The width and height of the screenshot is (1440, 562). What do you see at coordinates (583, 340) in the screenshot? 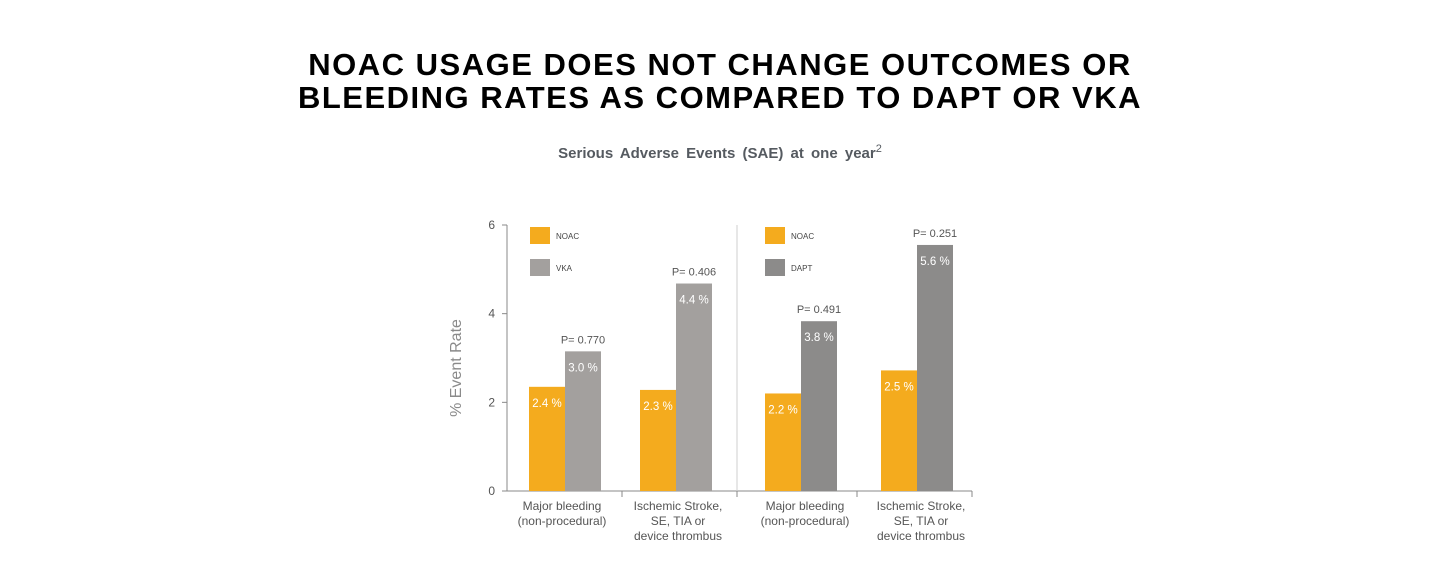
I see `p-value-label: P= 0.770` at bounding box center [583, 340].